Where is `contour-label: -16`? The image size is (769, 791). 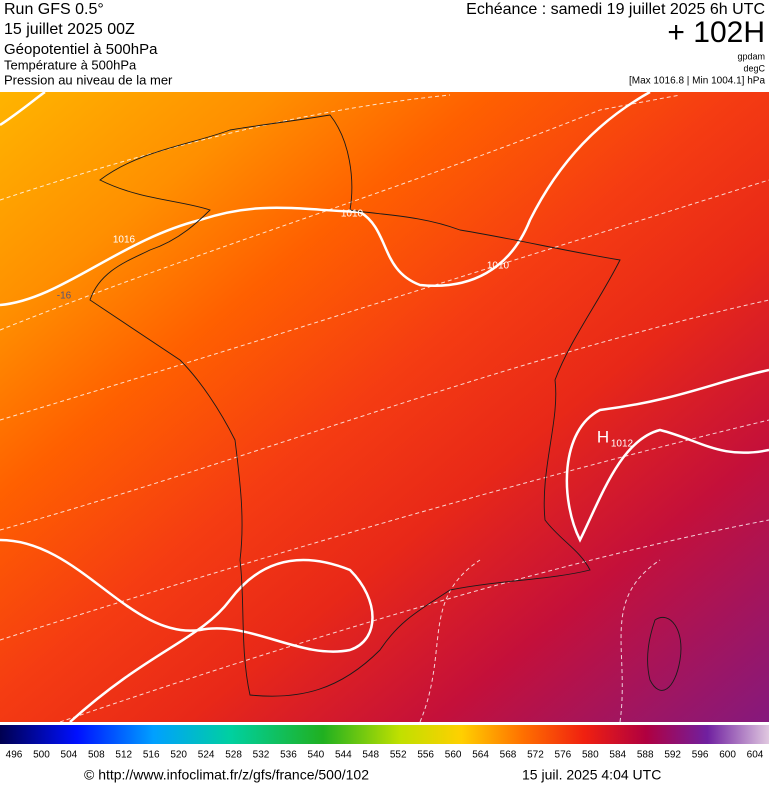 contour-label: -16 is located at coordinates (64, 296).